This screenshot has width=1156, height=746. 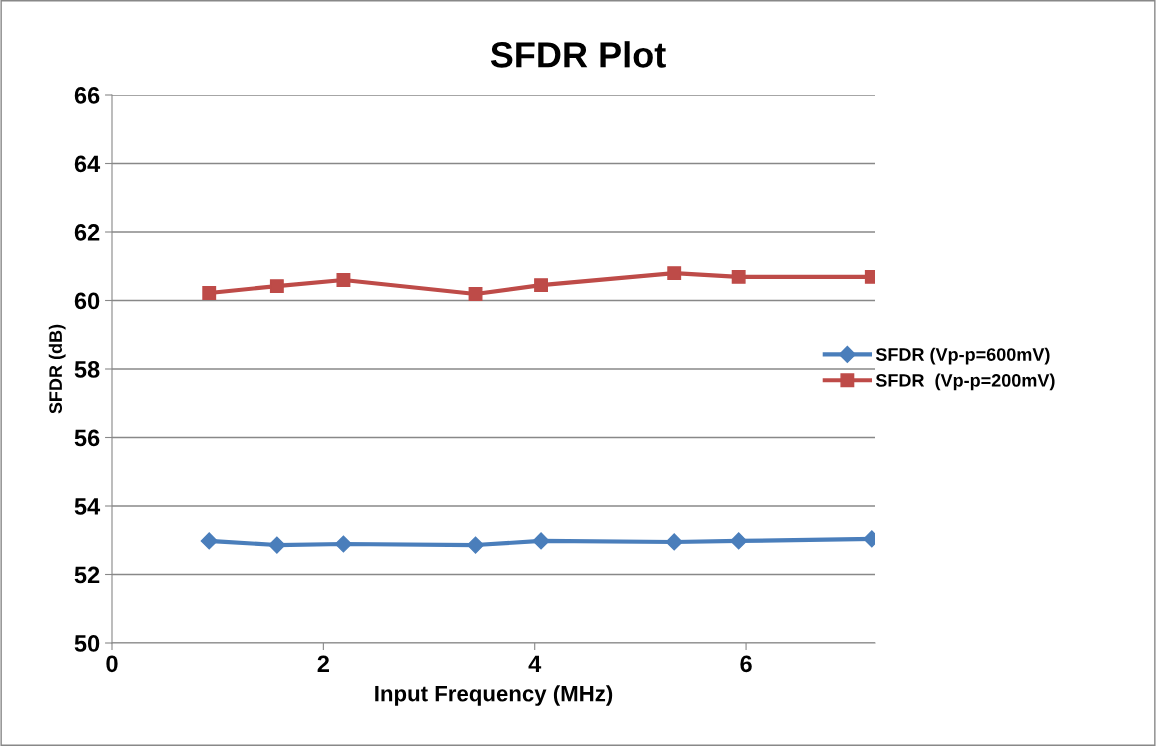 I want to click on y-tick-label: 62, so click(x=87, y=232).